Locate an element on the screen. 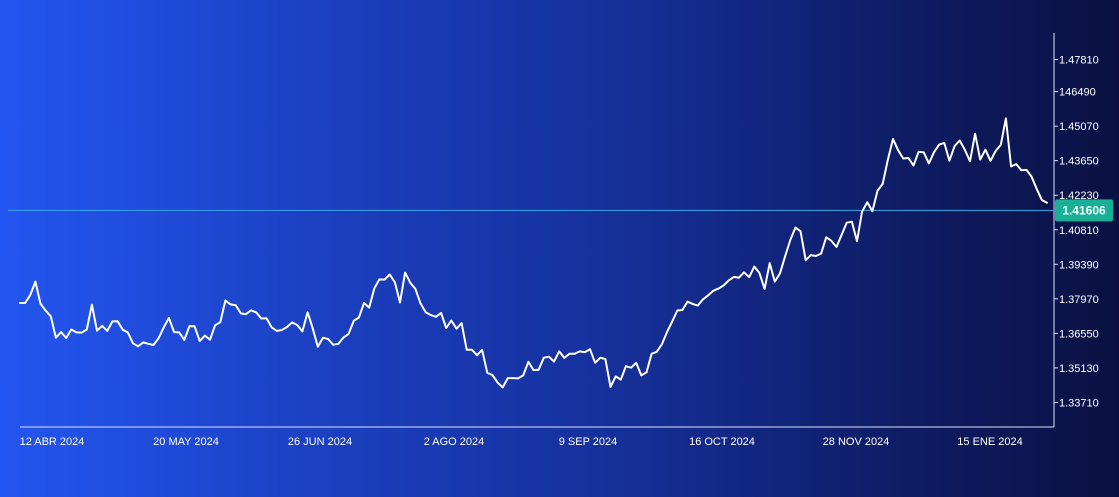 The height and width of the screenshot is (497, 1119). y-tick-label: 1.42230 is located at coordinates (1079, 196).